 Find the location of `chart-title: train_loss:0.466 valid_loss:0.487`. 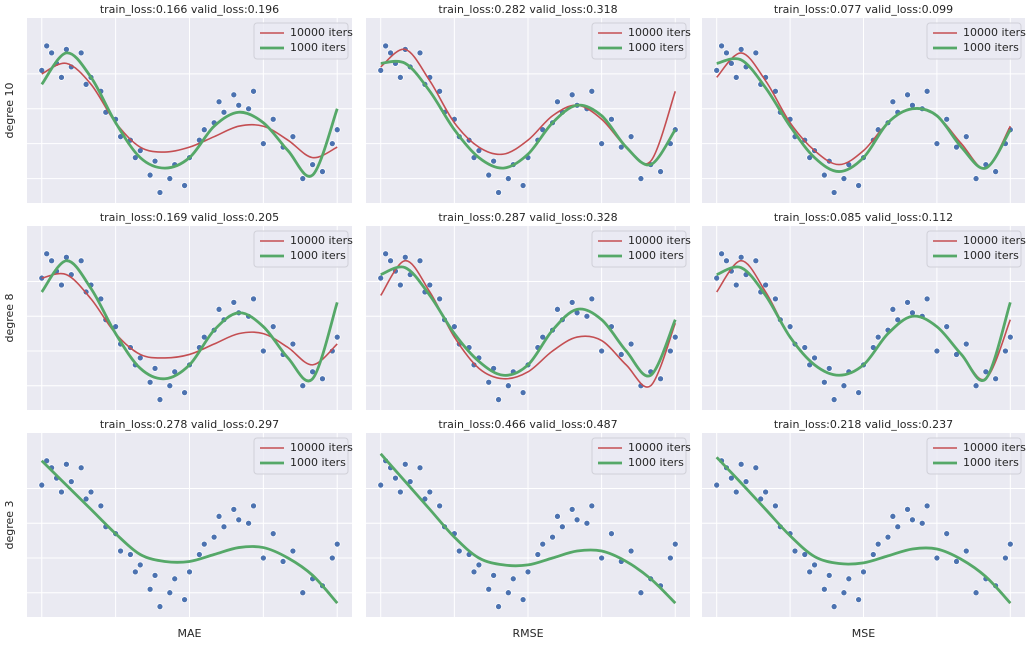

chart-title: train_loss:0.466 valid_loss:0.487 is located at coordinates (527, 424).